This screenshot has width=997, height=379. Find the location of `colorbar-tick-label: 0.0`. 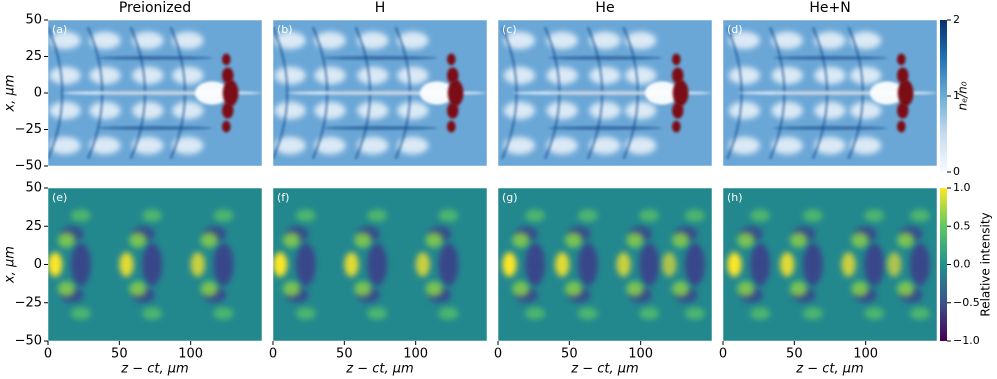

colorbar-tick-label: 0.0 is located at coordinates (962, 264).